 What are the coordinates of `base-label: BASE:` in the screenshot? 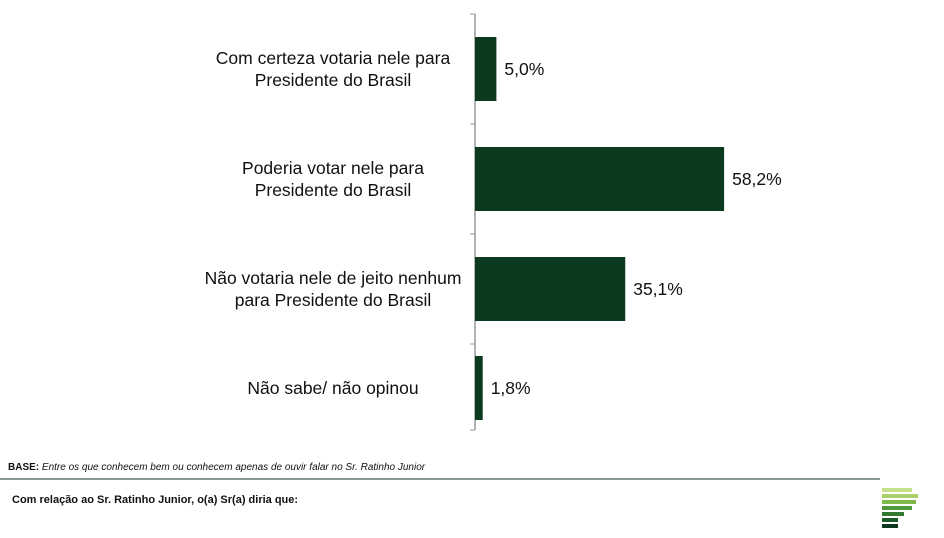 It's located at (24, 467).